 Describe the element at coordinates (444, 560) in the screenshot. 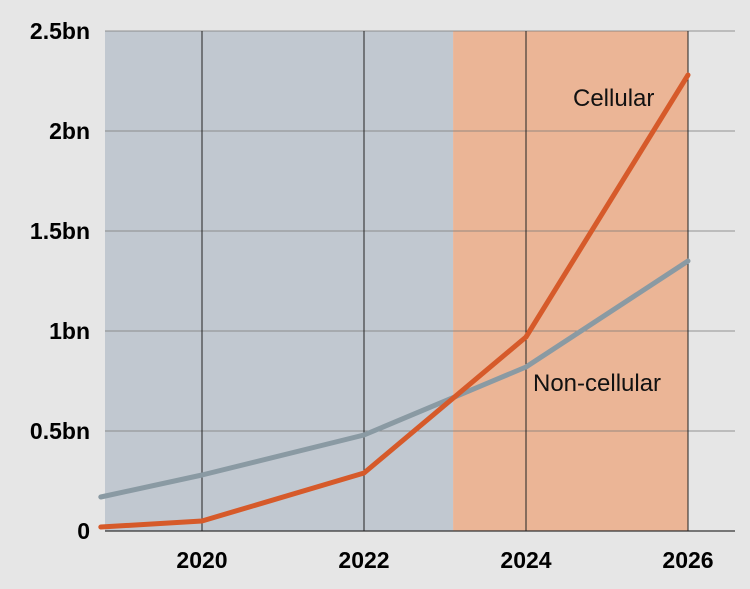

I see `x-axis-tick-labels: 2020 2022 2024 2026` at that location.